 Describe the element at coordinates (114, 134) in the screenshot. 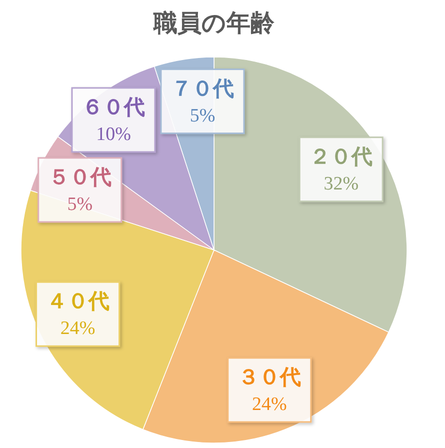

I see `data-label: 10%` at that location.